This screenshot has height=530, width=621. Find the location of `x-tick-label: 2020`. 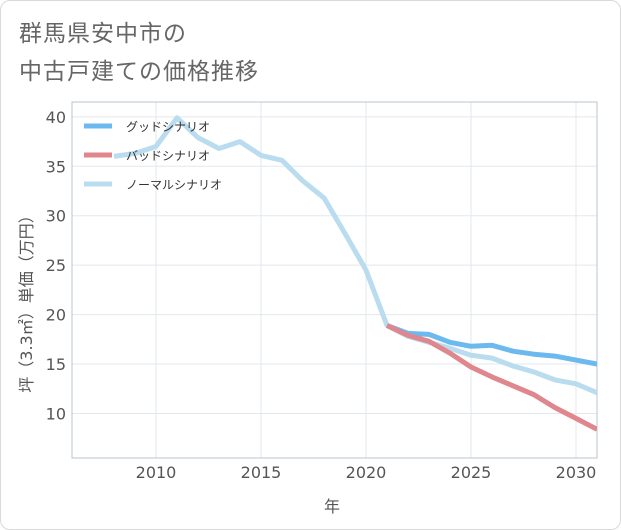

x-tick-label: 2020 is located at coordinates (366, 472).